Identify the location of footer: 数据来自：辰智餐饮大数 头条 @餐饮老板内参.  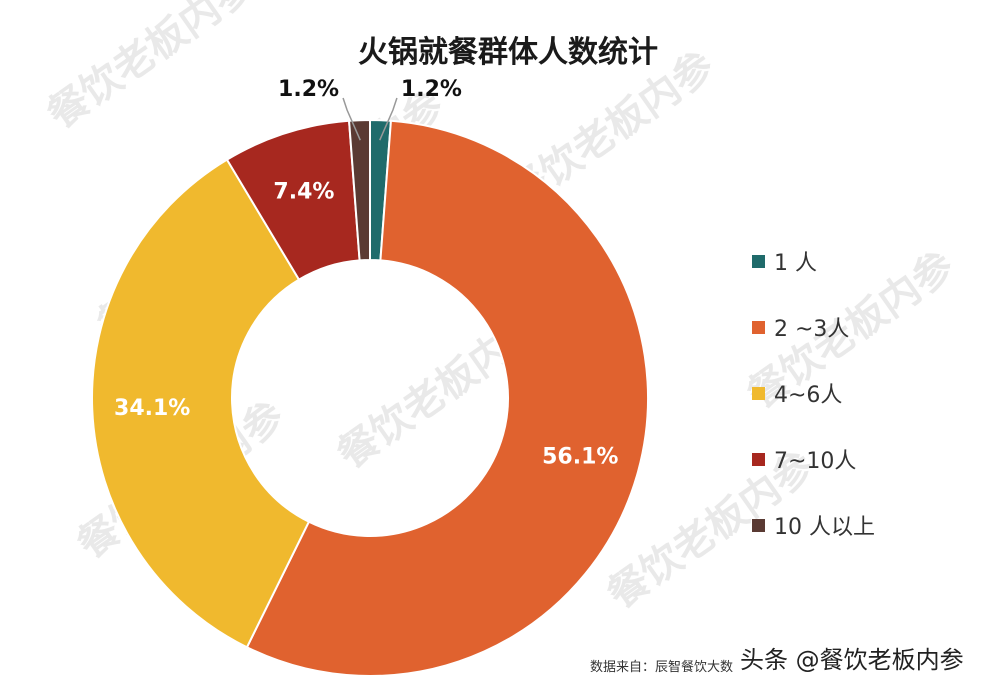
(777, 660).